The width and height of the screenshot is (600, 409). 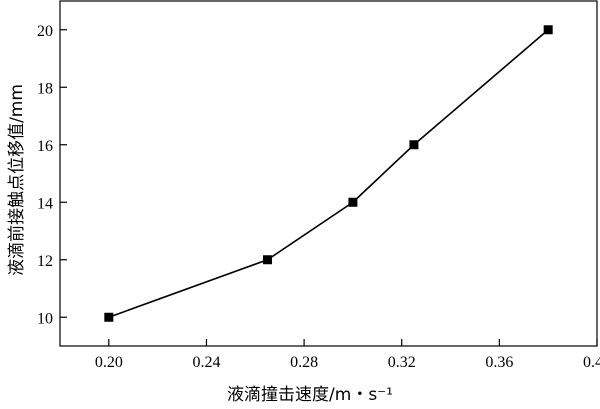 What do you see at coordinates (17, 180) in the screenshot?
I see `y-axis-label: 液滴前接触点位移值/mm` at bounding box center [17, 180].